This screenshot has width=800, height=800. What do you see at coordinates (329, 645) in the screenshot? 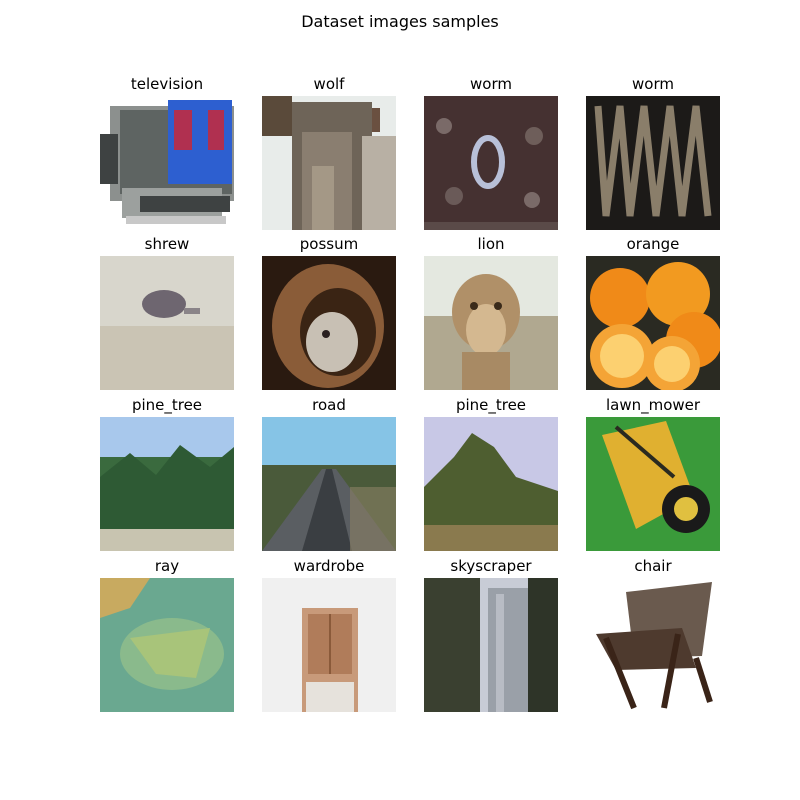
I see `sample-image-wardrobe` at bounding box center [329, 645].